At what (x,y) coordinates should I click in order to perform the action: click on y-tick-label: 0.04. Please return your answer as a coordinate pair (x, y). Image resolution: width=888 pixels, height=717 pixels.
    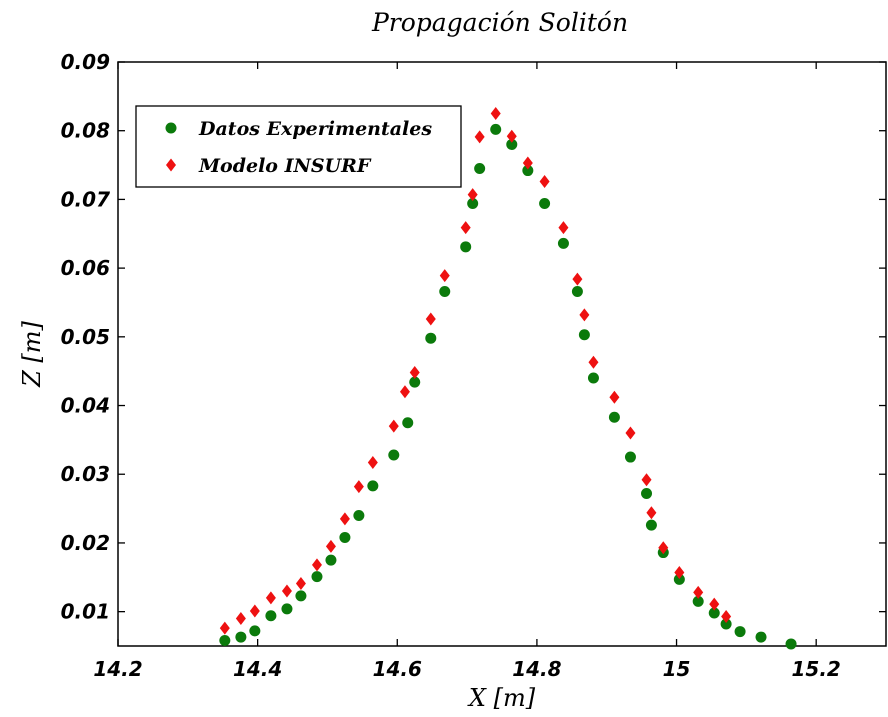
    Looking at the image, I should click on (85, 406).